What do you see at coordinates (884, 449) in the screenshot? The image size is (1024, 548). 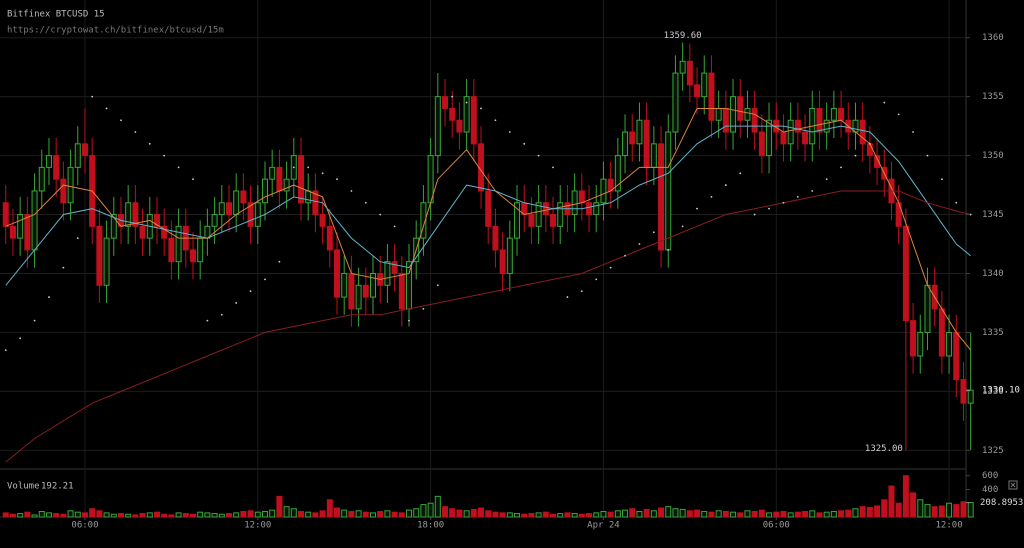 I see `extreme-label: 1325.00` at bounding box center [884, 449].